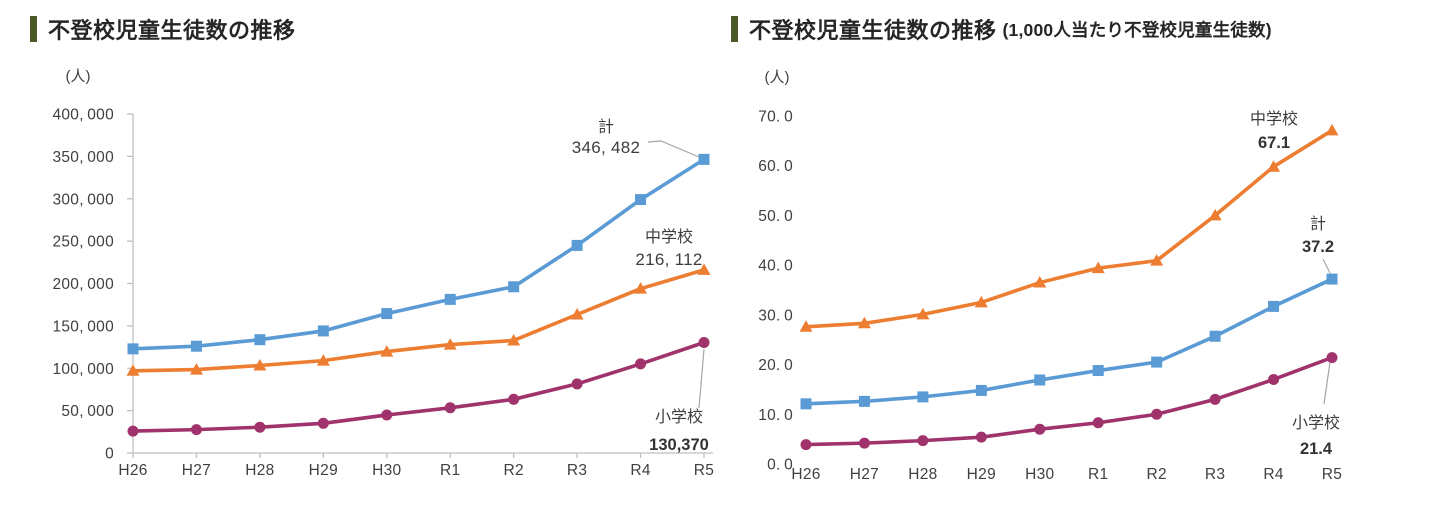  What do you see at coordinates (1274, 143) in the screenshot?
I see `series-value-label: 67.1` at bounding box center [1274, 143].